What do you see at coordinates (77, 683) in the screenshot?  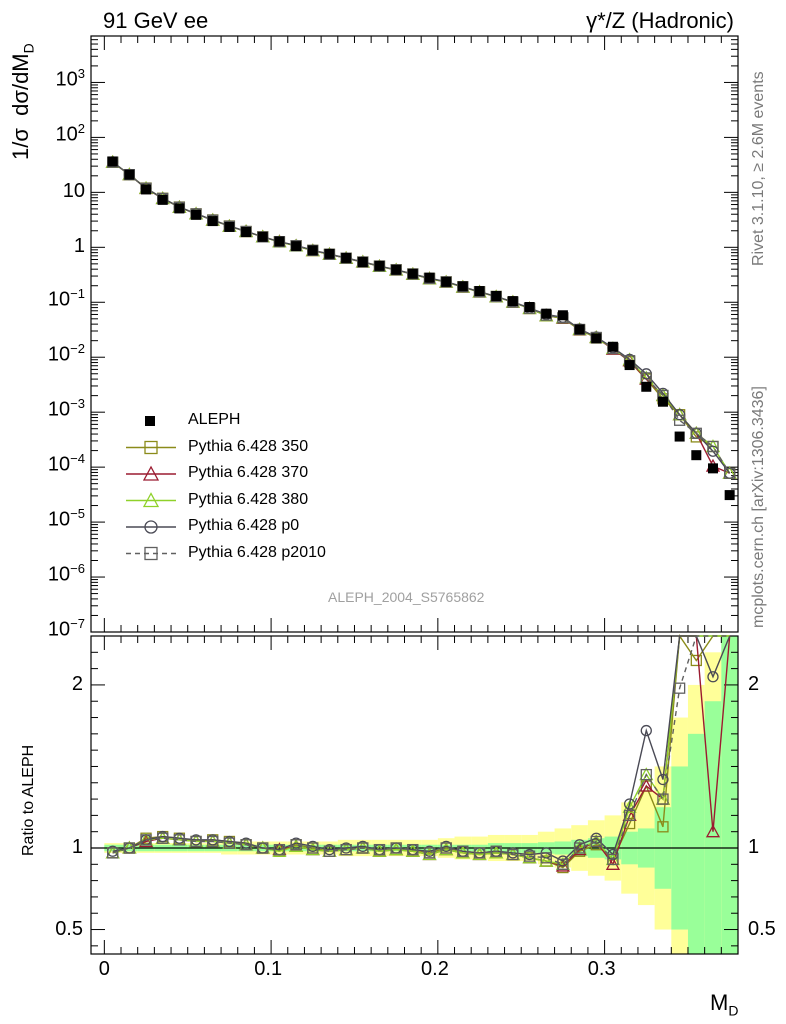 I see `ratio-tick-label-left: 2` at bounding box center [77, 683].